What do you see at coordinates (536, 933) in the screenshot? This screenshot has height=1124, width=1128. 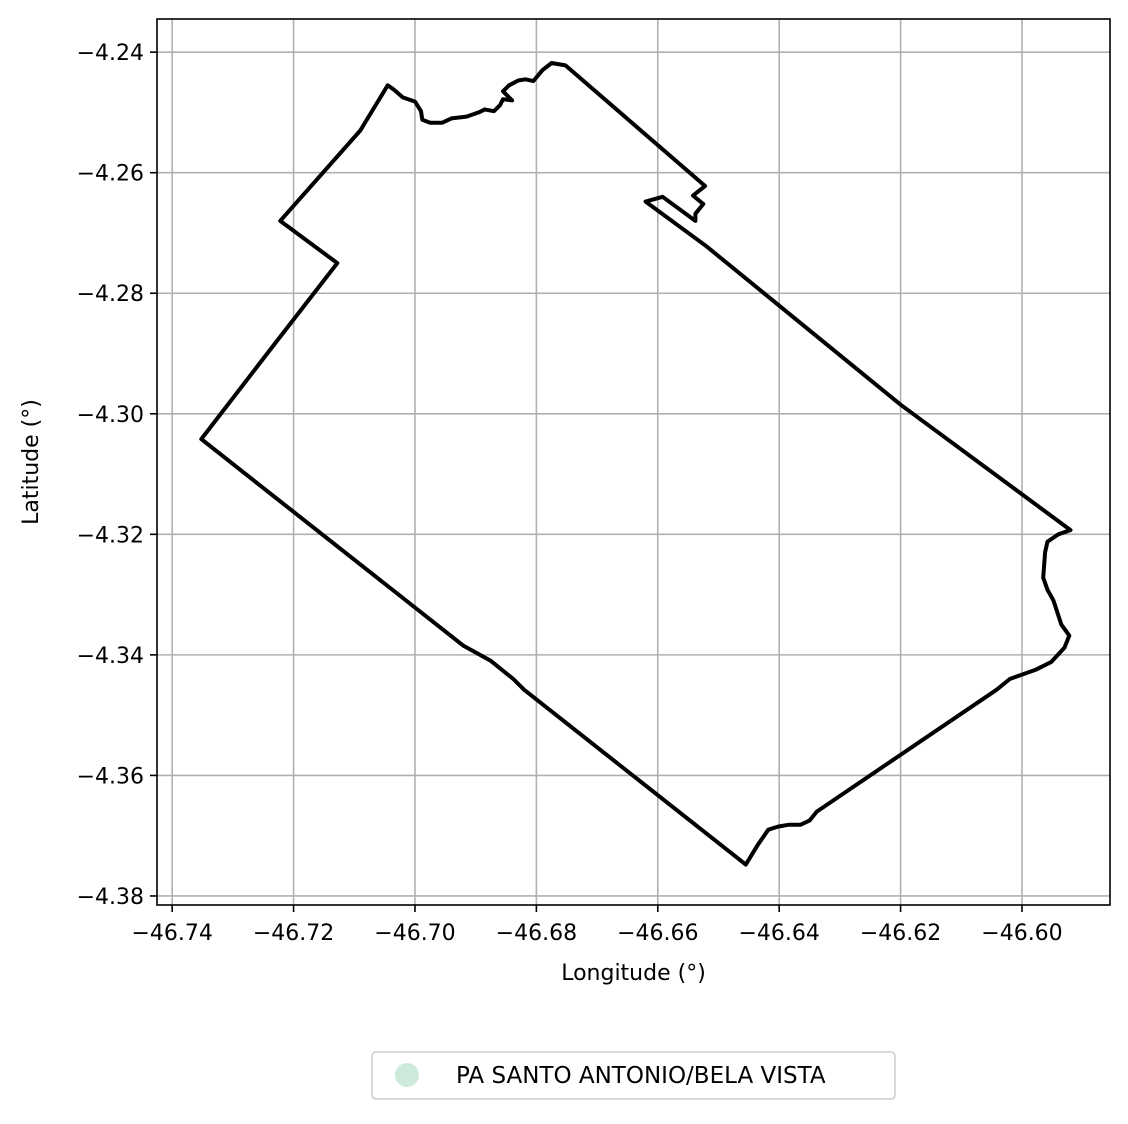 I see `x-tick-label: −46.68` at bounding box center [536, 933].